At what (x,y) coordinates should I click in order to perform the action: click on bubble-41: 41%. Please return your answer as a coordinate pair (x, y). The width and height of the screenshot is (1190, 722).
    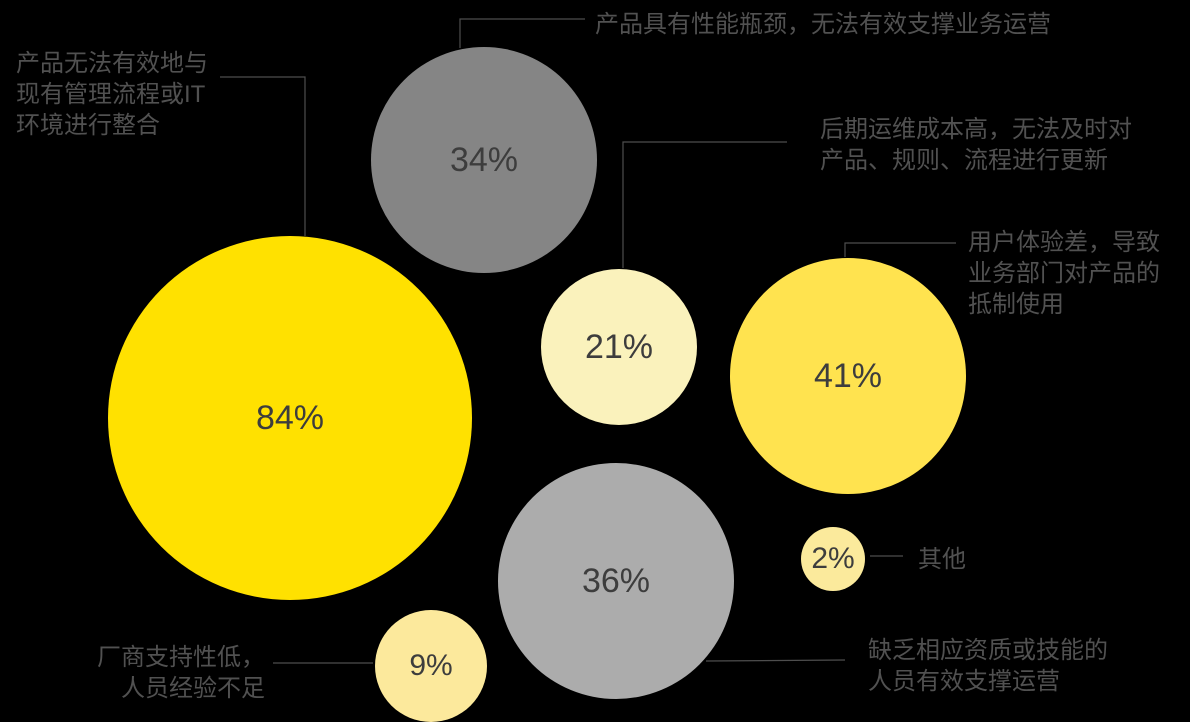
    Looking at the image, I should click on (848, 376).